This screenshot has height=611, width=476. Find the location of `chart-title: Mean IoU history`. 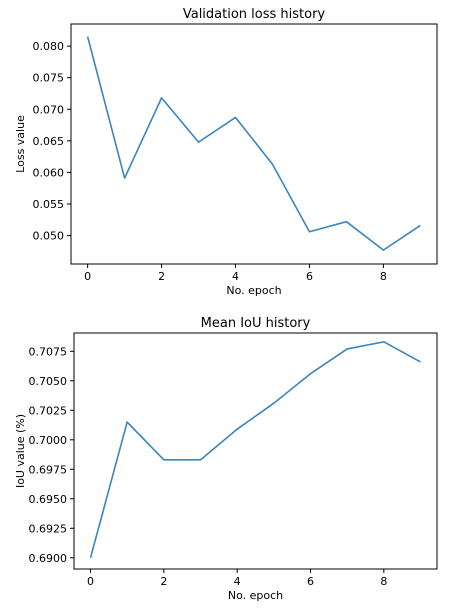

chart-title: Mean IoU history is located at coordinates (256, 323).